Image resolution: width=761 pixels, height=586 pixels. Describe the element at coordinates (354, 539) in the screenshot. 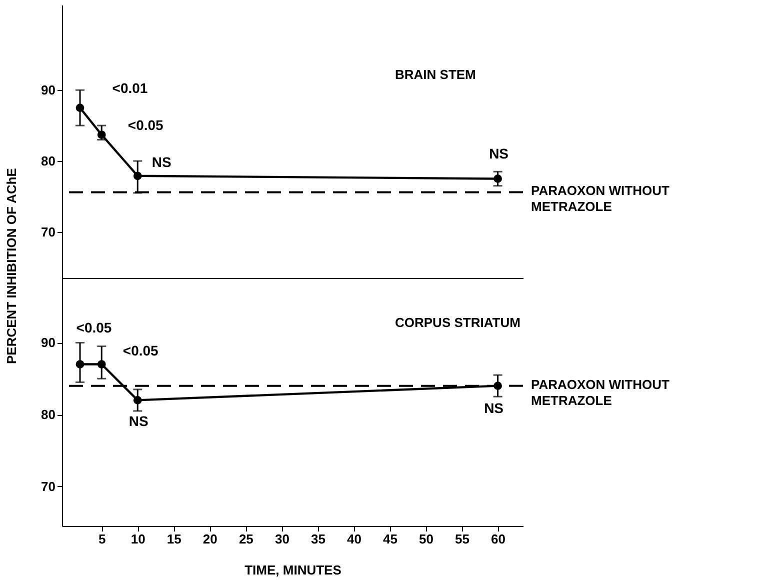

I see `x-tick-label: 40` at that location.